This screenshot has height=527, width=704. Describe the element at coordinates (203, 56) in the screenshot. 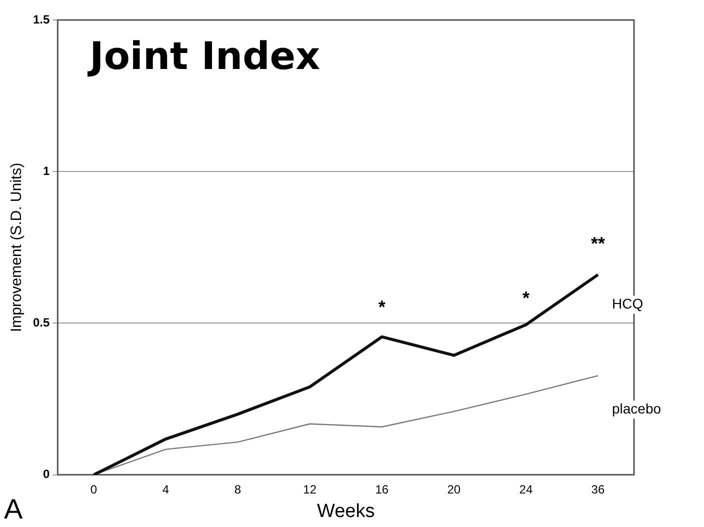

I see `chart-title: Joint Index` at that location.